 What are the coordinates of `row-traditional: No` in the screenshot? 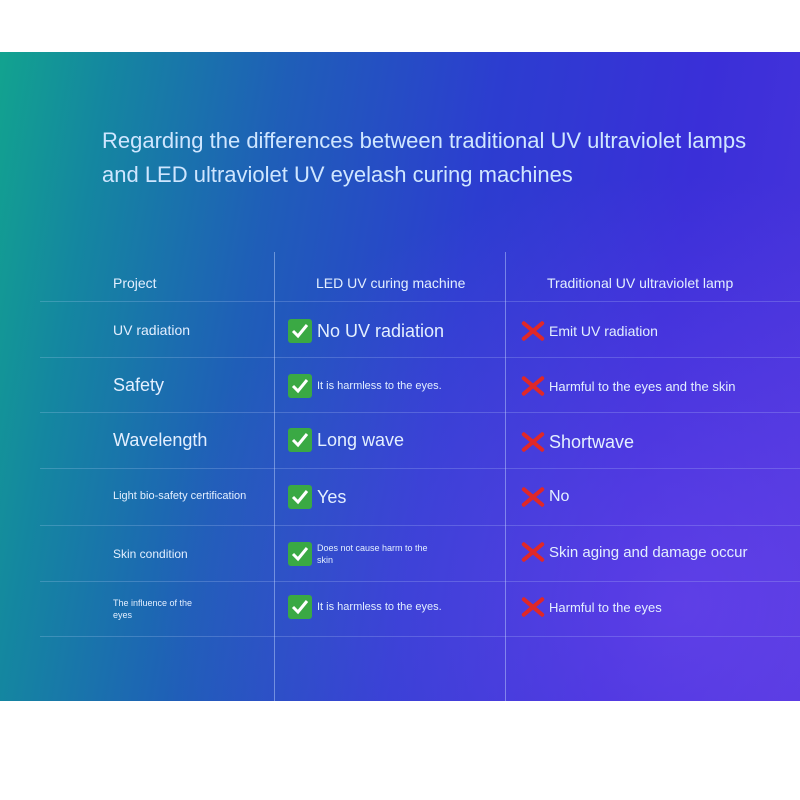 It's located at (655, 497).